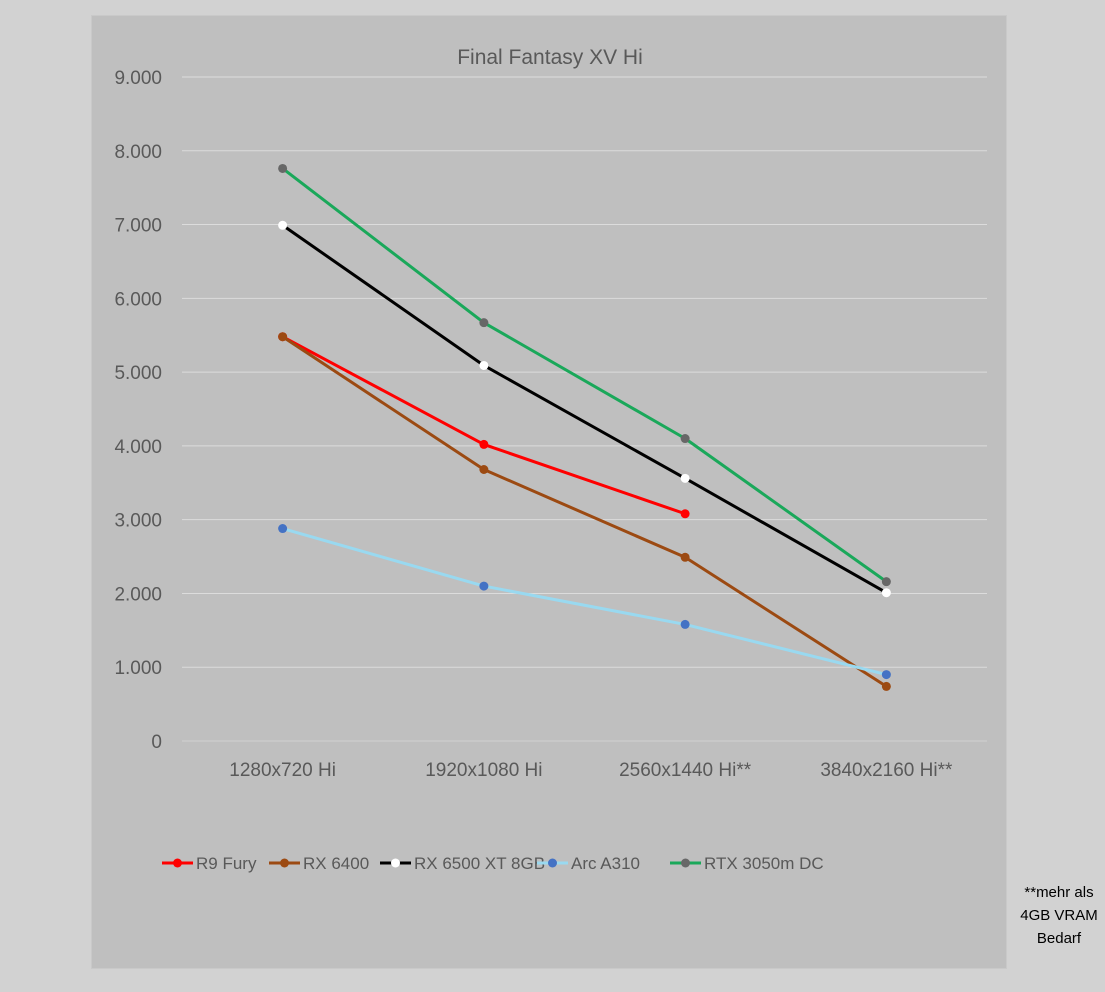 The width and height of the screenshot is (1105, 992). Describe the element at coordinates (138, 152) in the screenshot. I see `y-tick-label: 8.000` at that location.